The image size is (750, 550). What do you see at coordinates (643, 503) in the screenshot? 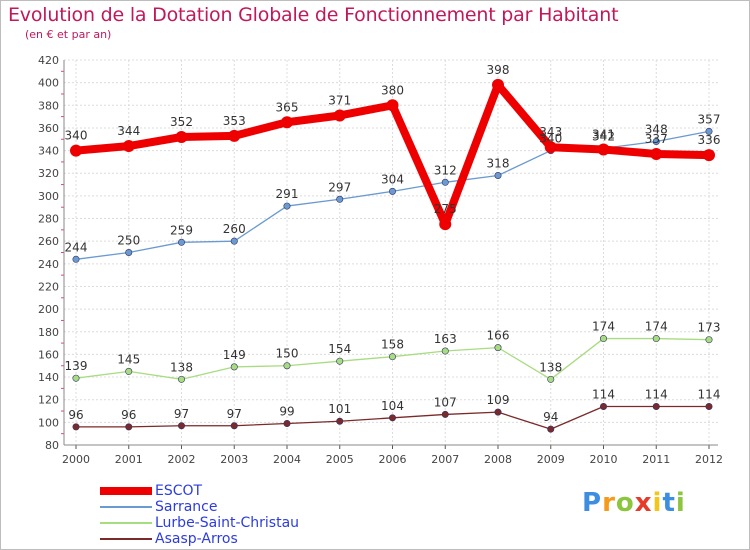
I see `logo-letter: x` at bounding box center [643, 503].